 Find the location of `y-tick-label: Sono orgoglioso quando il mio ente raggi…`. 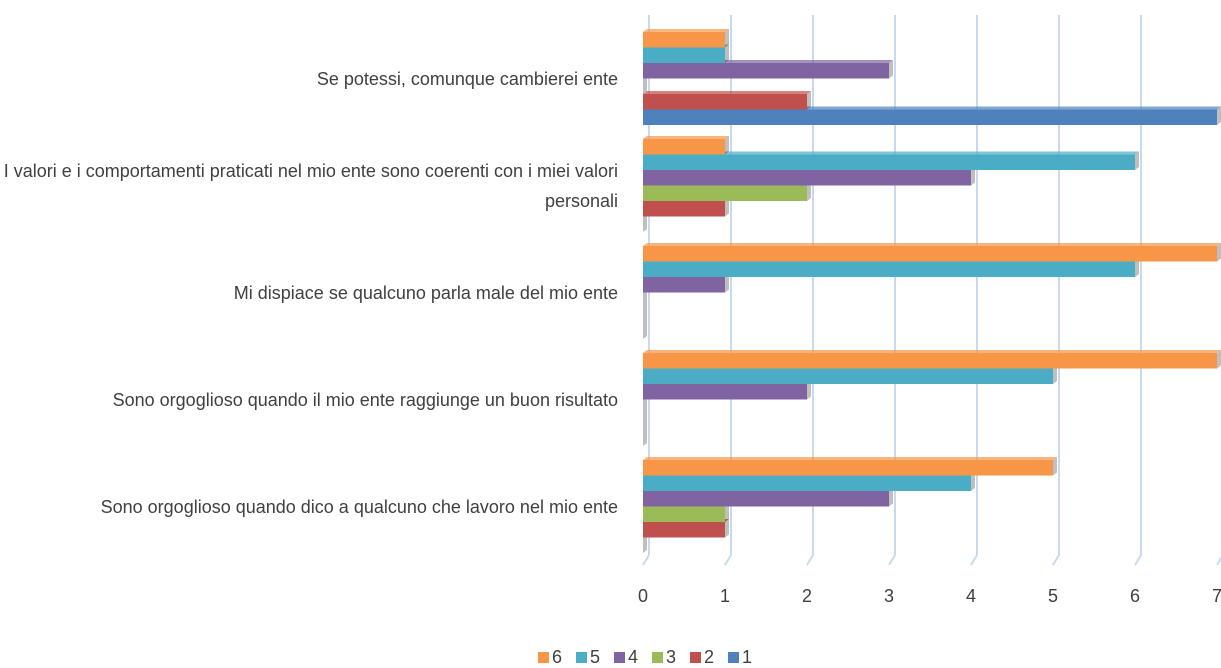

y-tick-label: Sono orgoglioso quando il mio ente raggi… is located at coordinates (365, 399).